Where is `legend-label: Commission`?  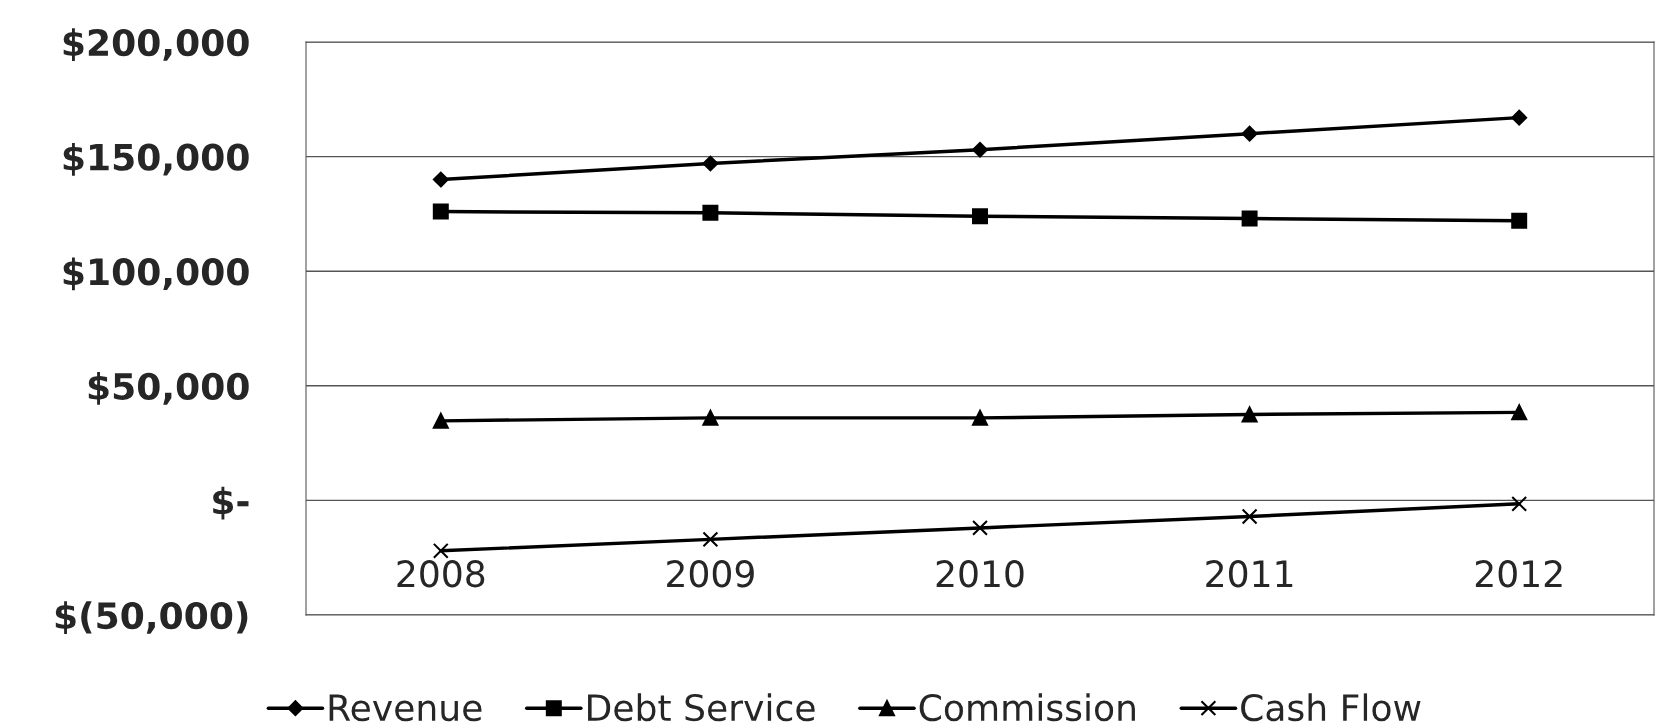 legend-label: Commission is located at coordinates (1027, 707).